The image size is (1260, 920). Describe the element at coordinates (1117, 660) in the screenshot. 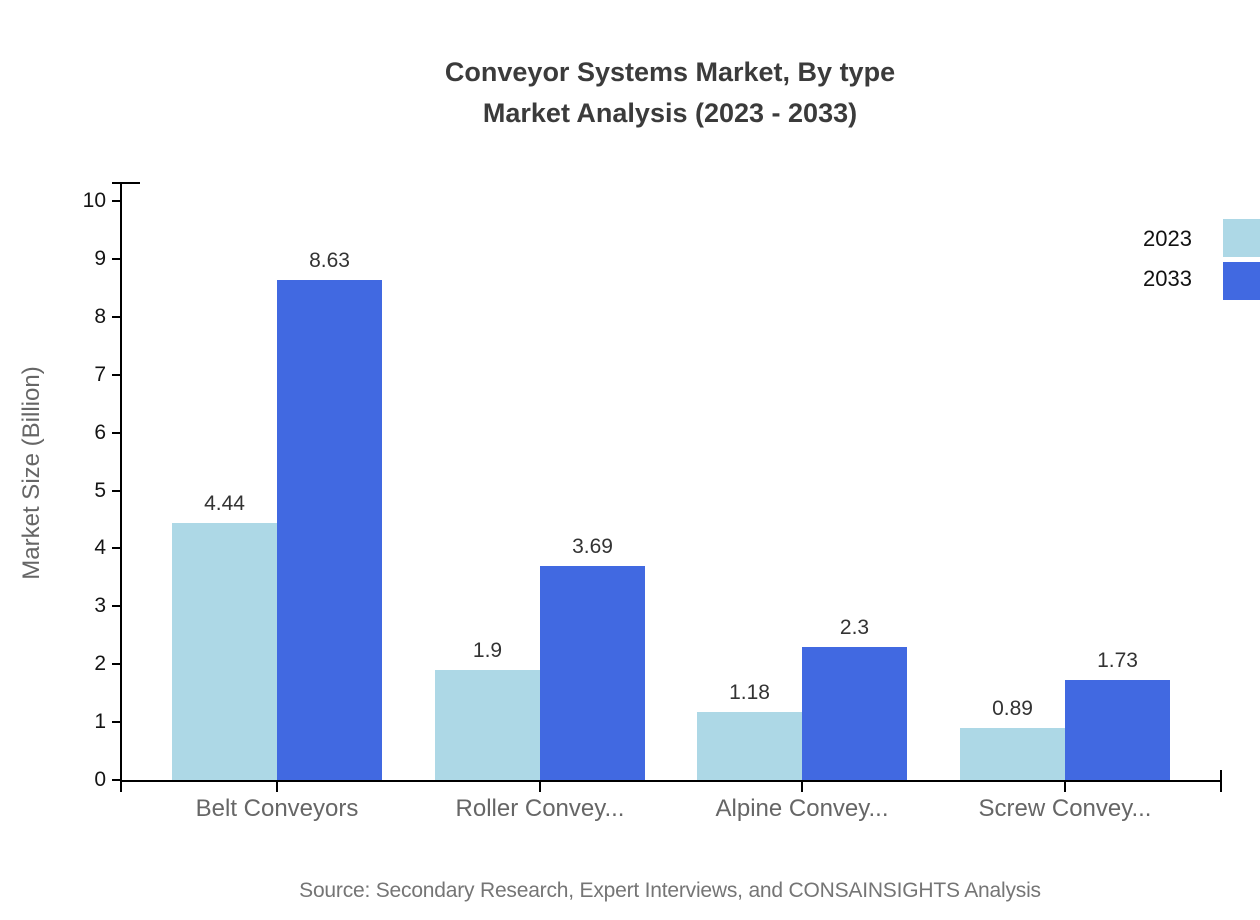

I see `bar-value-label: 1.73` at that location.